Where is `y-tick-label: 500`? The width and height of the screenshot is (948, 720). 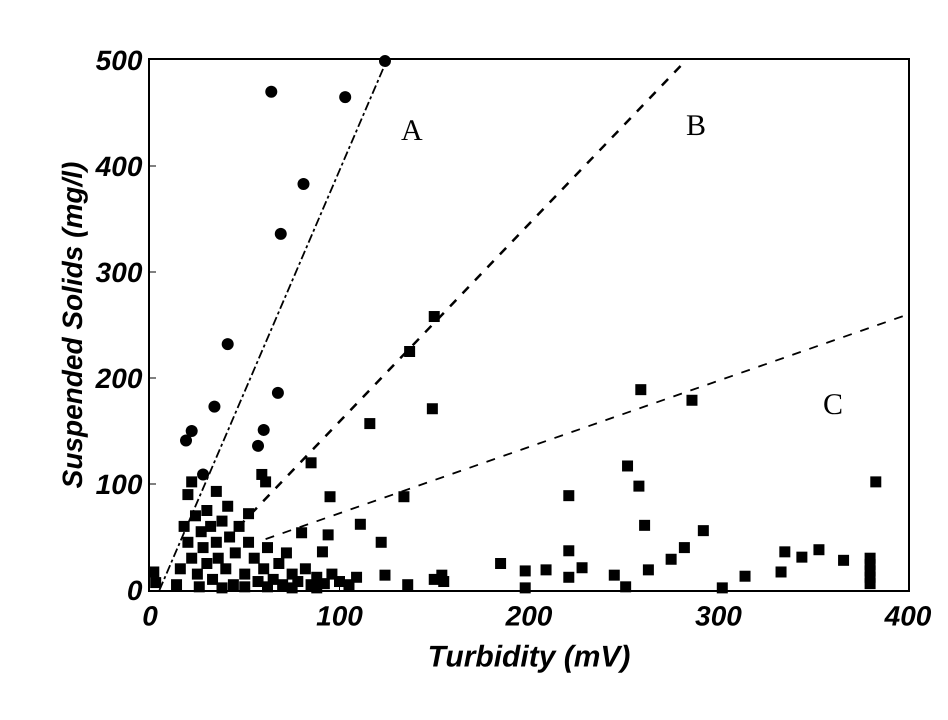 y-tick-label: 500 is located at coordinates (119, 60).